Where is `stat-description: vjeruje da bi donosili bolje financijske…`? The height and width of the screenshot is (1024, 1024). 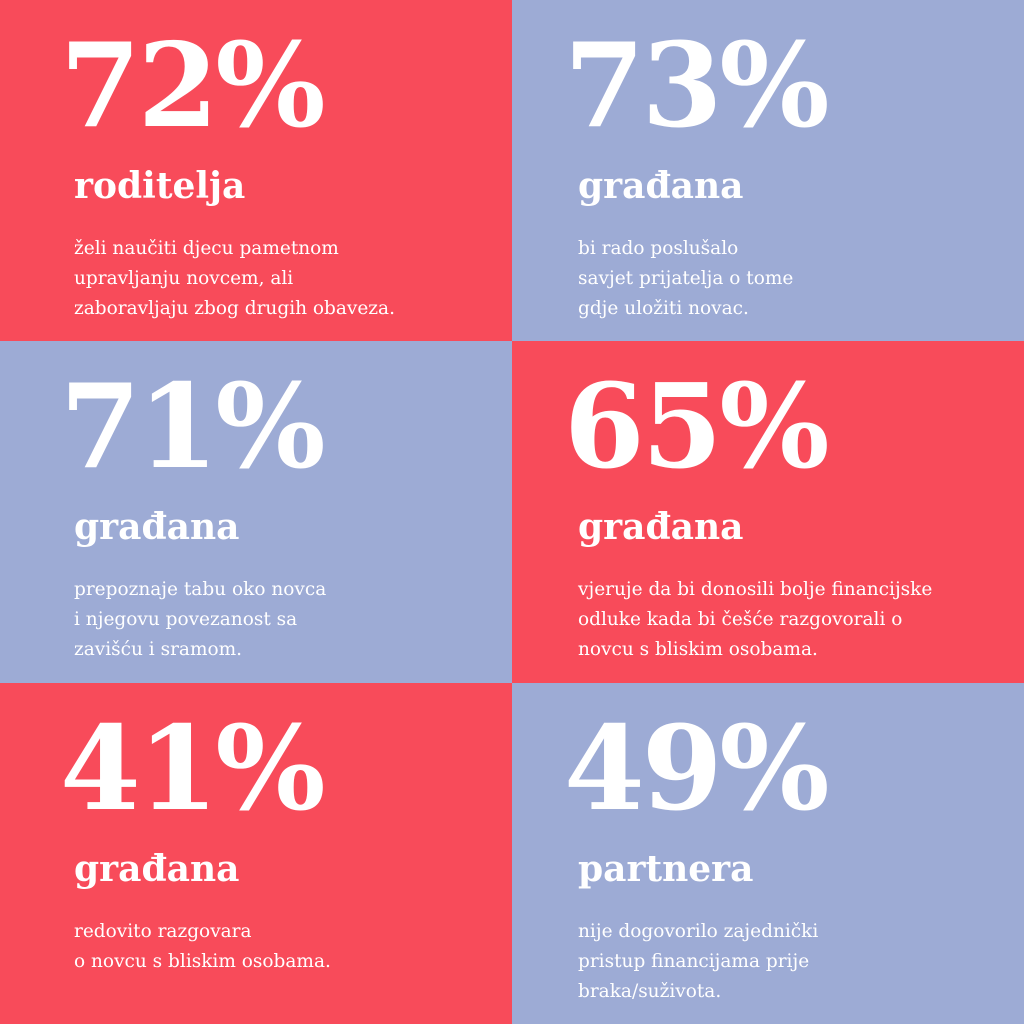 stat-description: vjeruje da bi donosili bolje financijske… is located at coordinates (755, 620).